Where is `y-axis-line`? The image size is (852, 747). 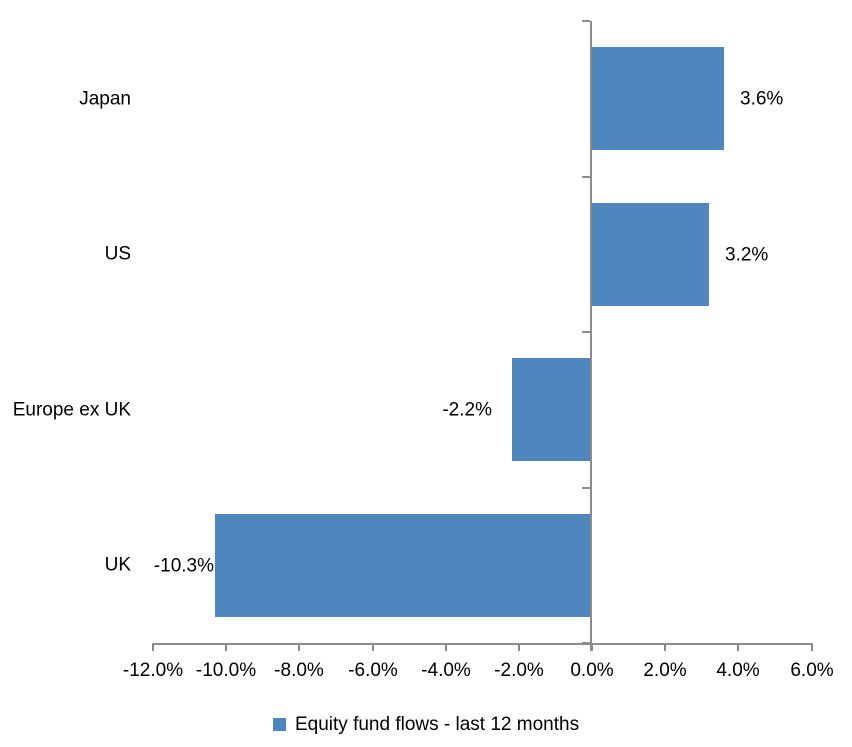
y-axis-line is located at coordinates (591, 336).